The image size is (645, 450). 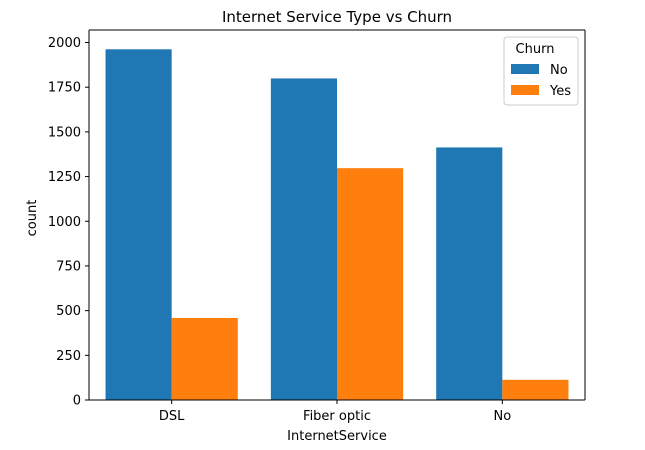 What do you see at coordinates (64, 132) in the screenshot?
I see `y-tick-label: 1500` at bounding box center [64, 132].